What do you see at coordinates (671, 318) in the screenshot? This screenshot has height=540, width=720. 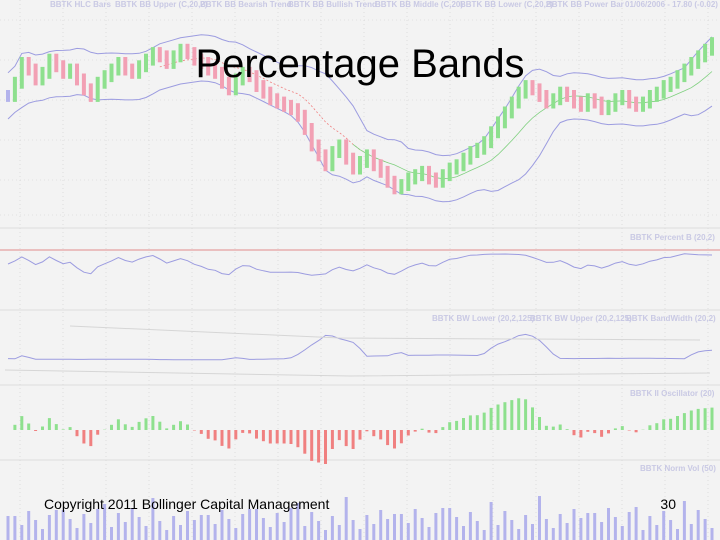 I see `bandwidth-label: BBTK BandWidth (20,2)` at bounding box center [671, 318].